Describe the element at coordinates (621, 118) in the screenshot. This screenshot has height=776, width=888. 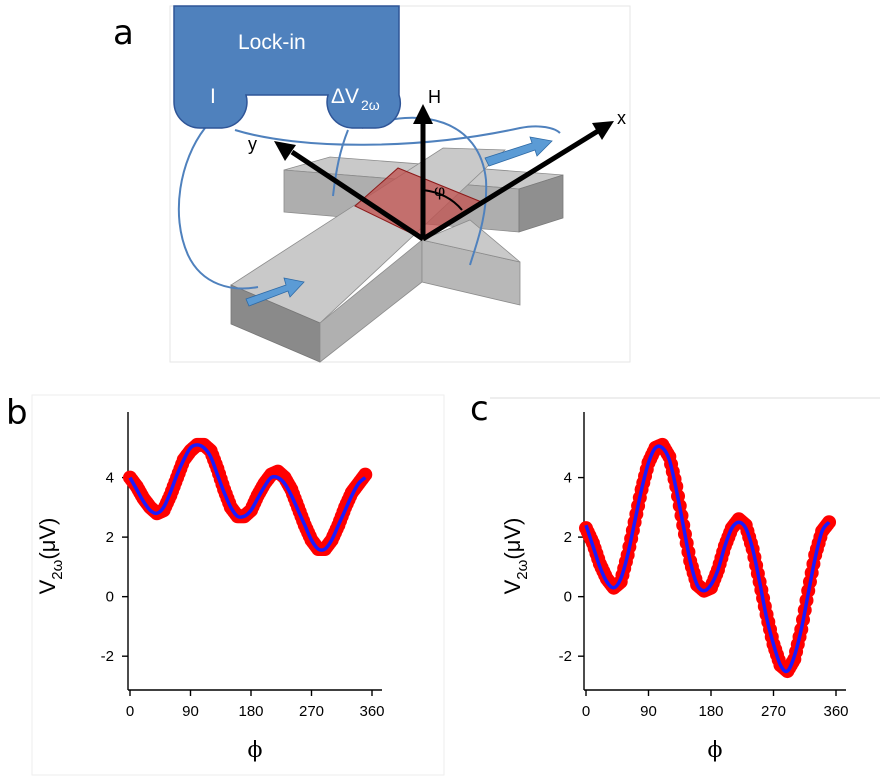
I see `axis-x-label: x` at that location.